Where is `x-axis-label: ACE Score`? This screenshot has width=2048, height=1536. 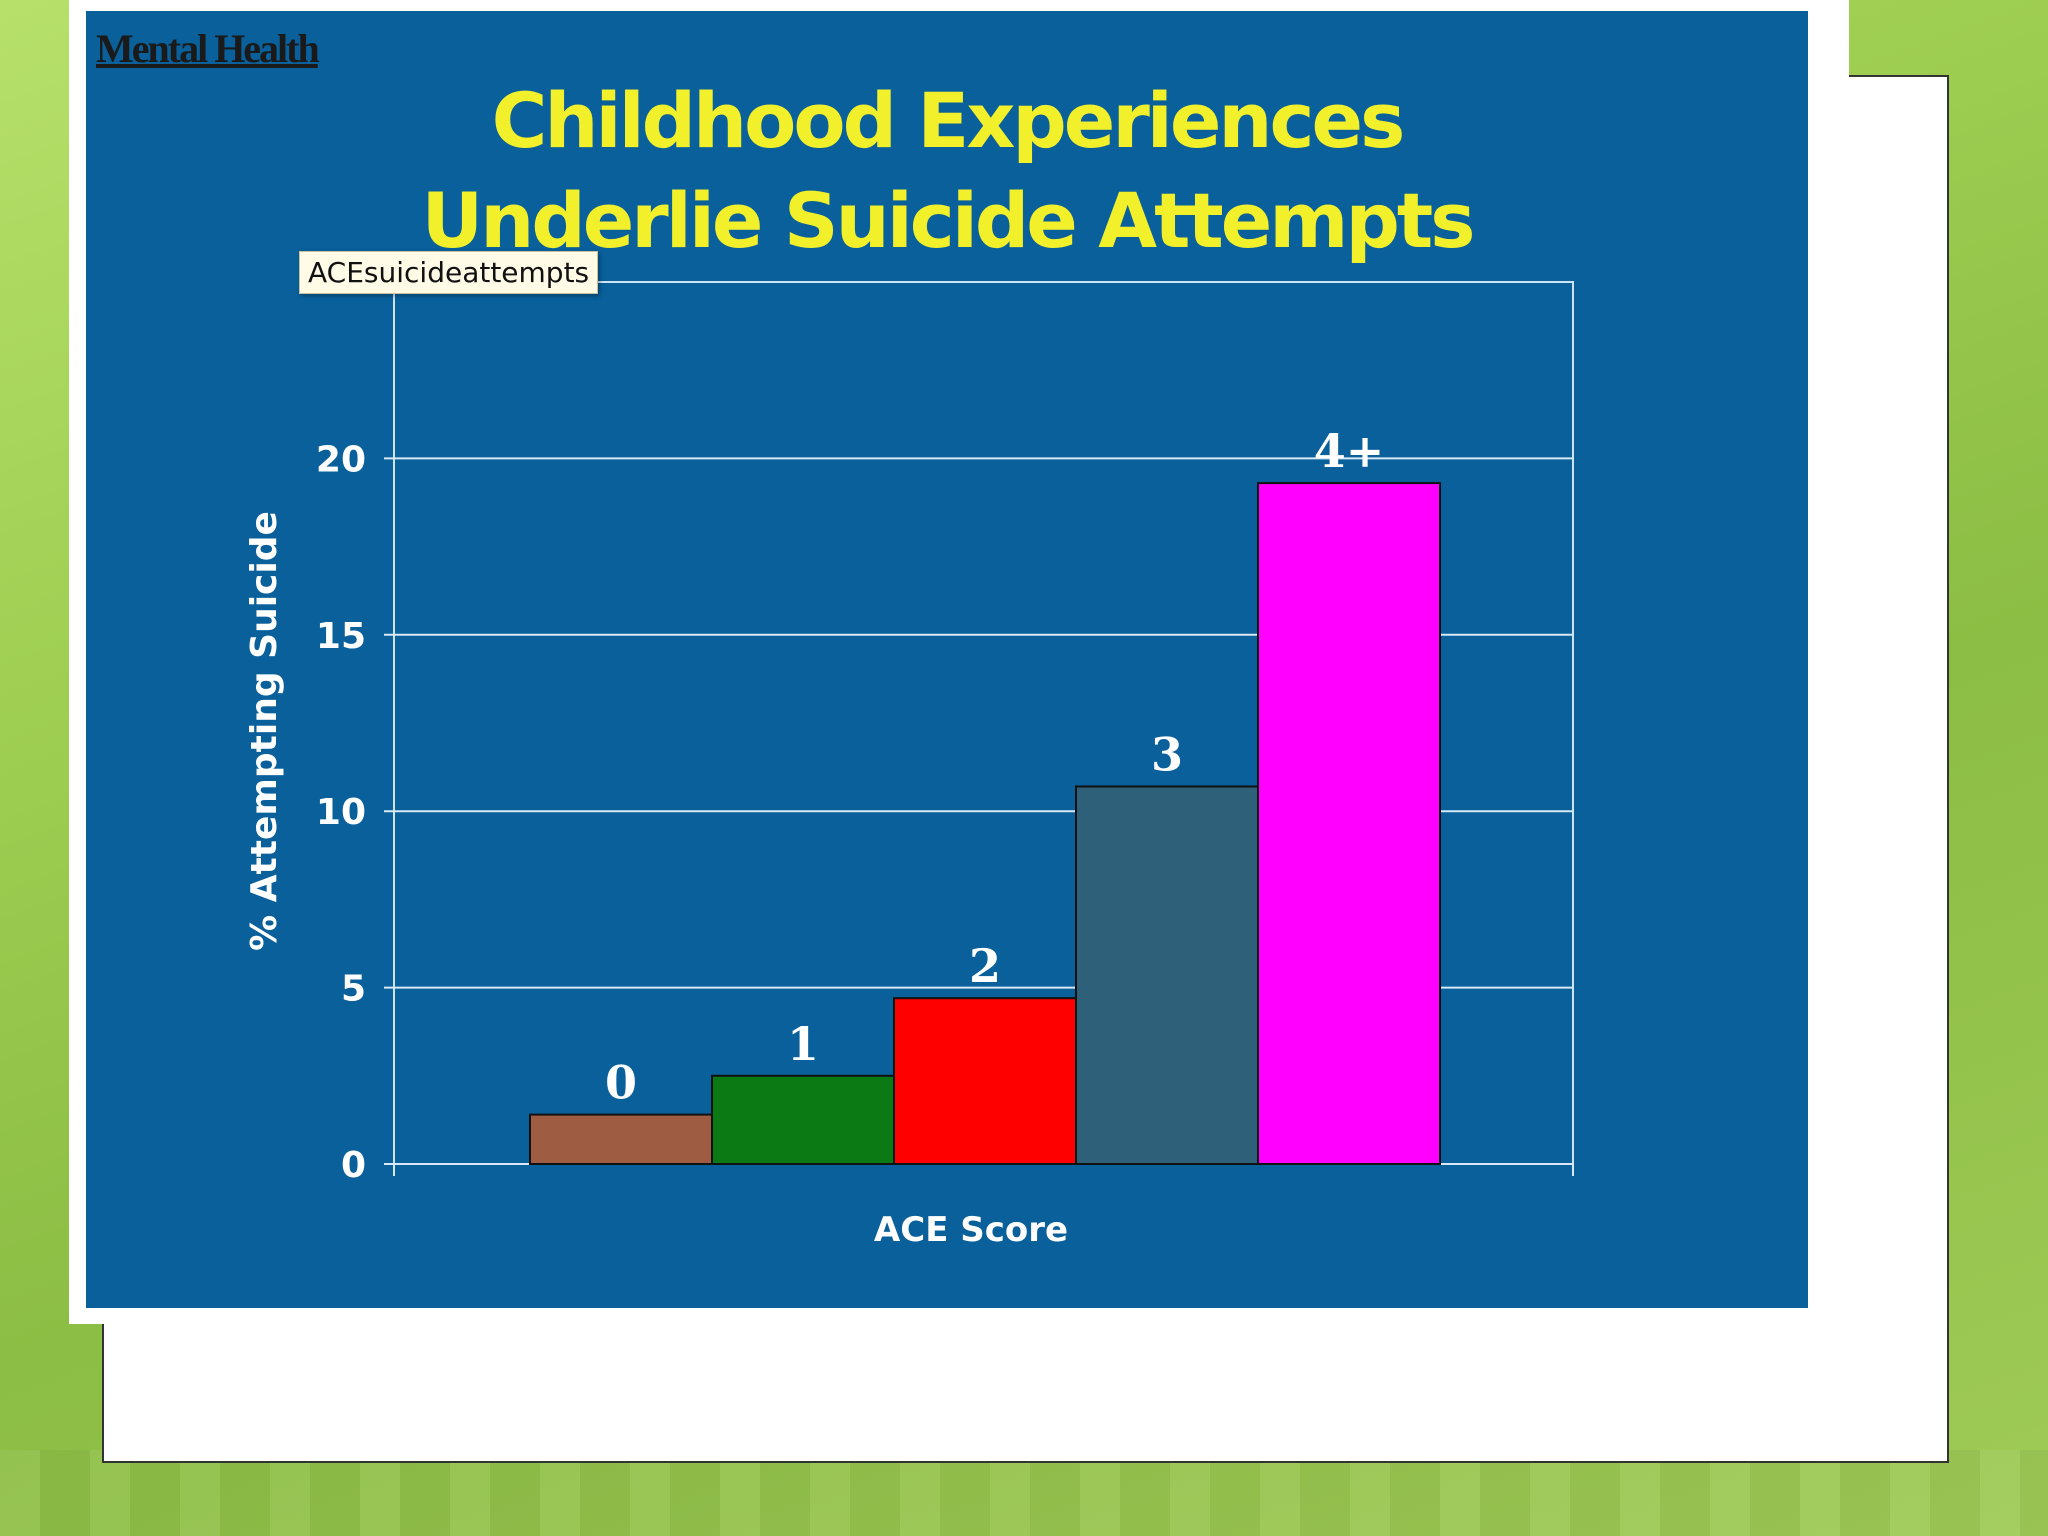 x-axis-label: ACE Score is located at coordinates (971, 1230).